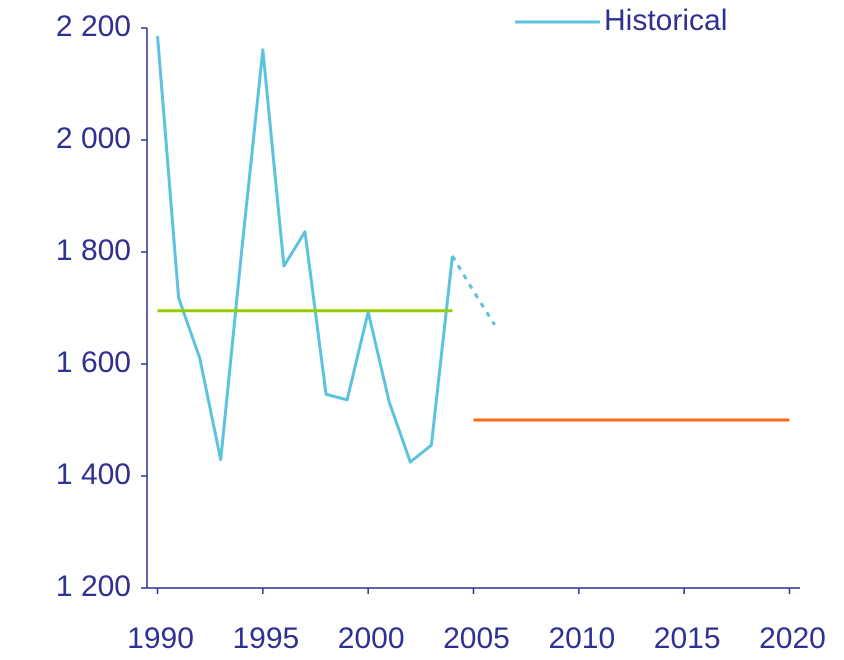 The width and height of the screenshot is (844, 660). Describe the element at coordinates (792, 638) in the screenshot. I see `x-tick-label: 2020` at that location.